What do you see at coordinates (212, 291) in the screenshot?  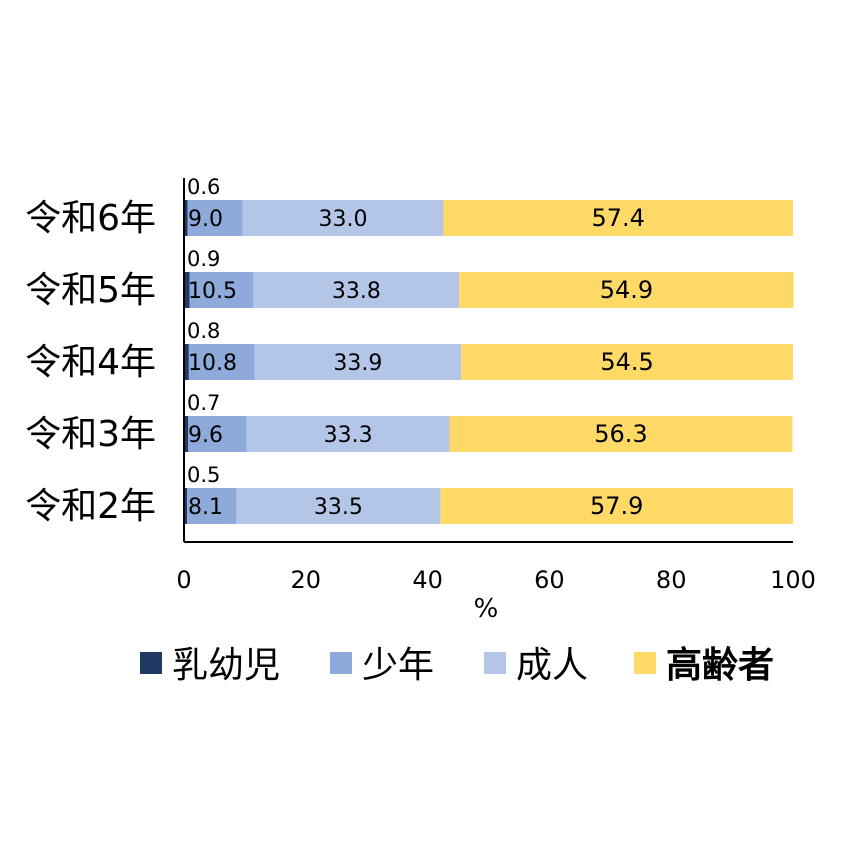 I see `data-label: 10.5` at bounding box center [212, 291].